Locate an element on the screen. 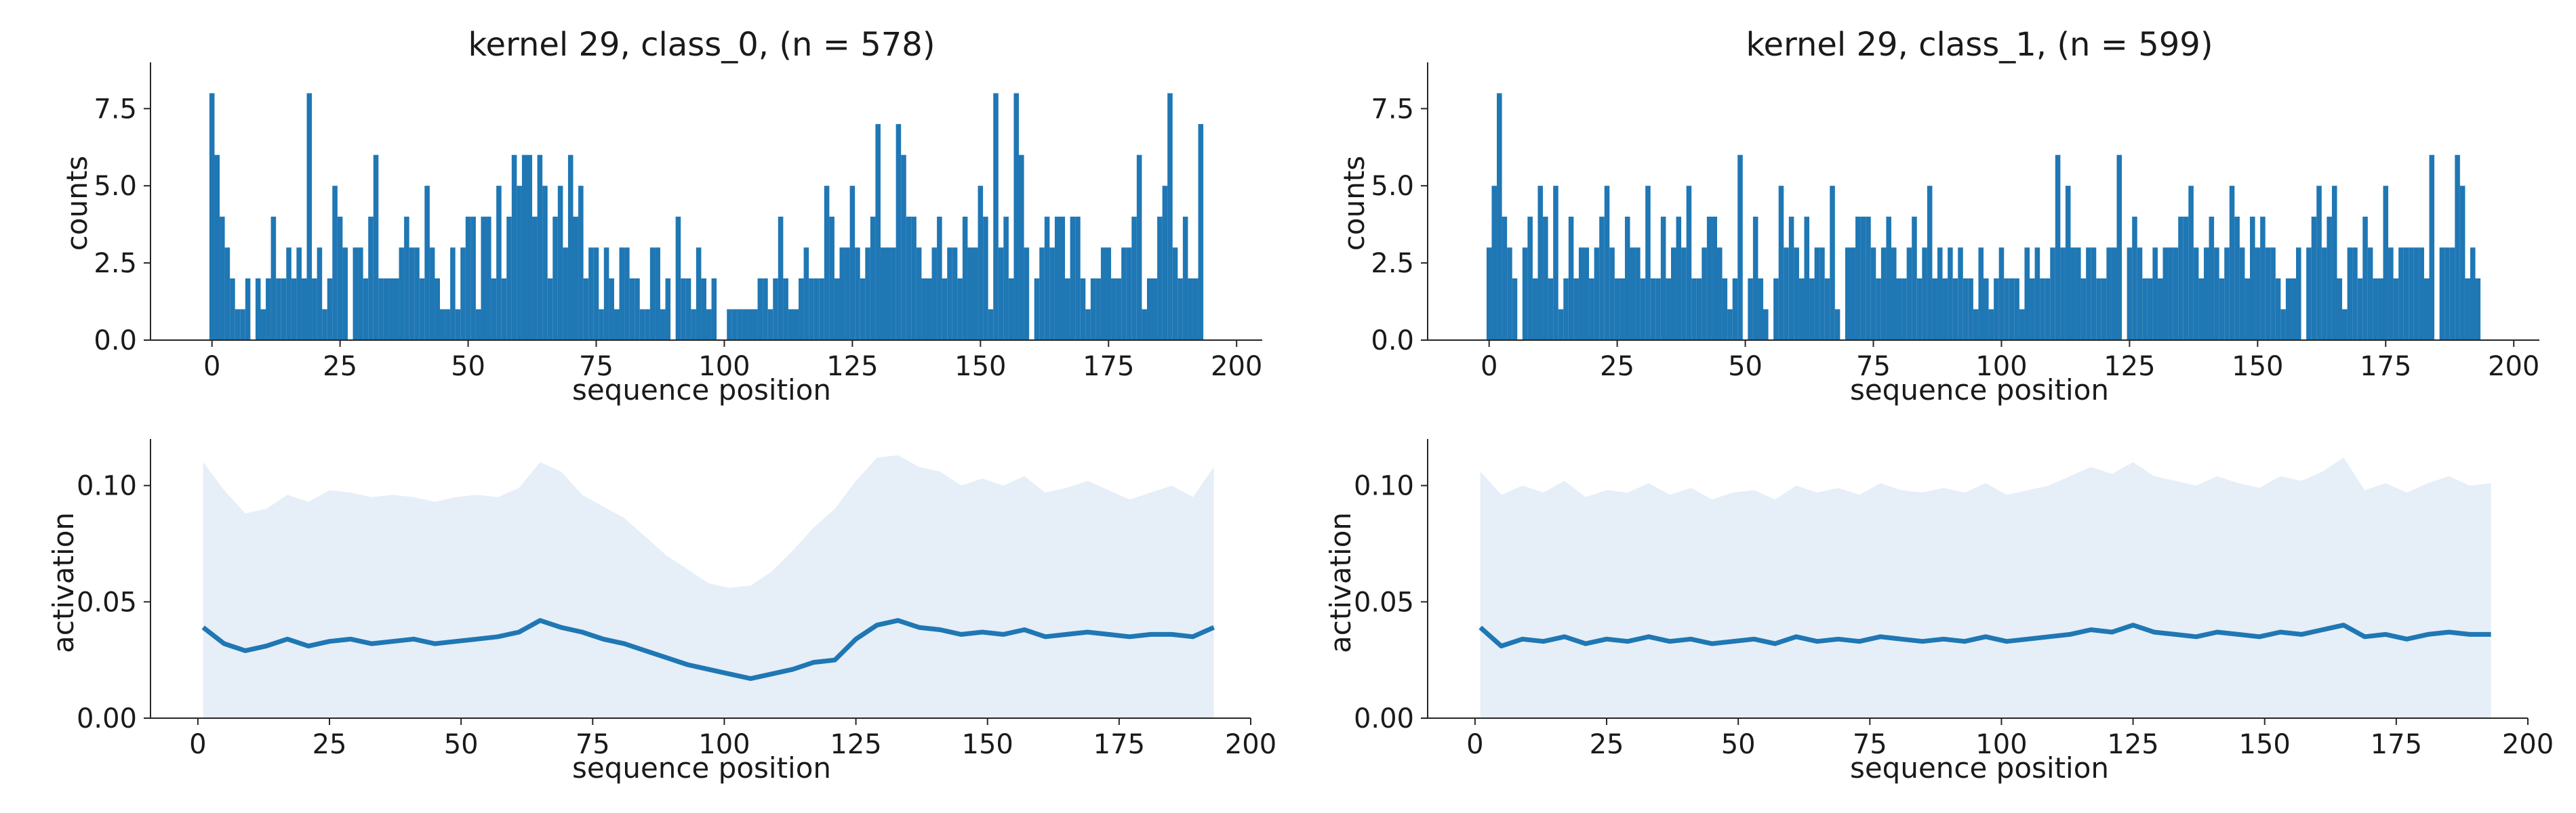 This screenshot has width=2576, height=813. y-axis-ticks: 0.0 2.5 5.0 7.5 is located at coordinates (122, 224).